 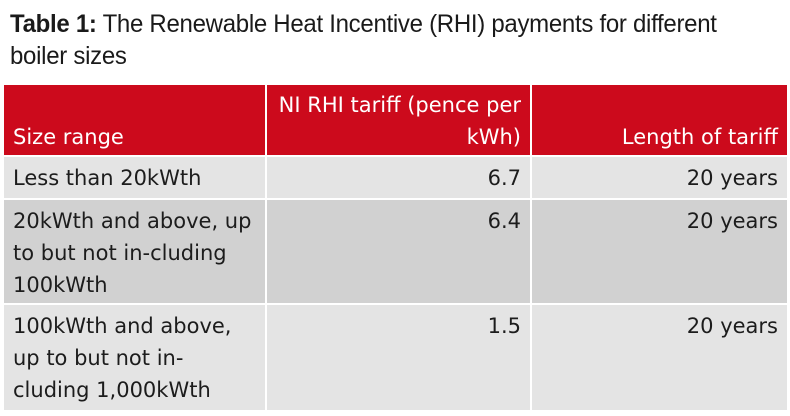 I want to click on cell-tariff: 6.7, so click(x=398, y=177).